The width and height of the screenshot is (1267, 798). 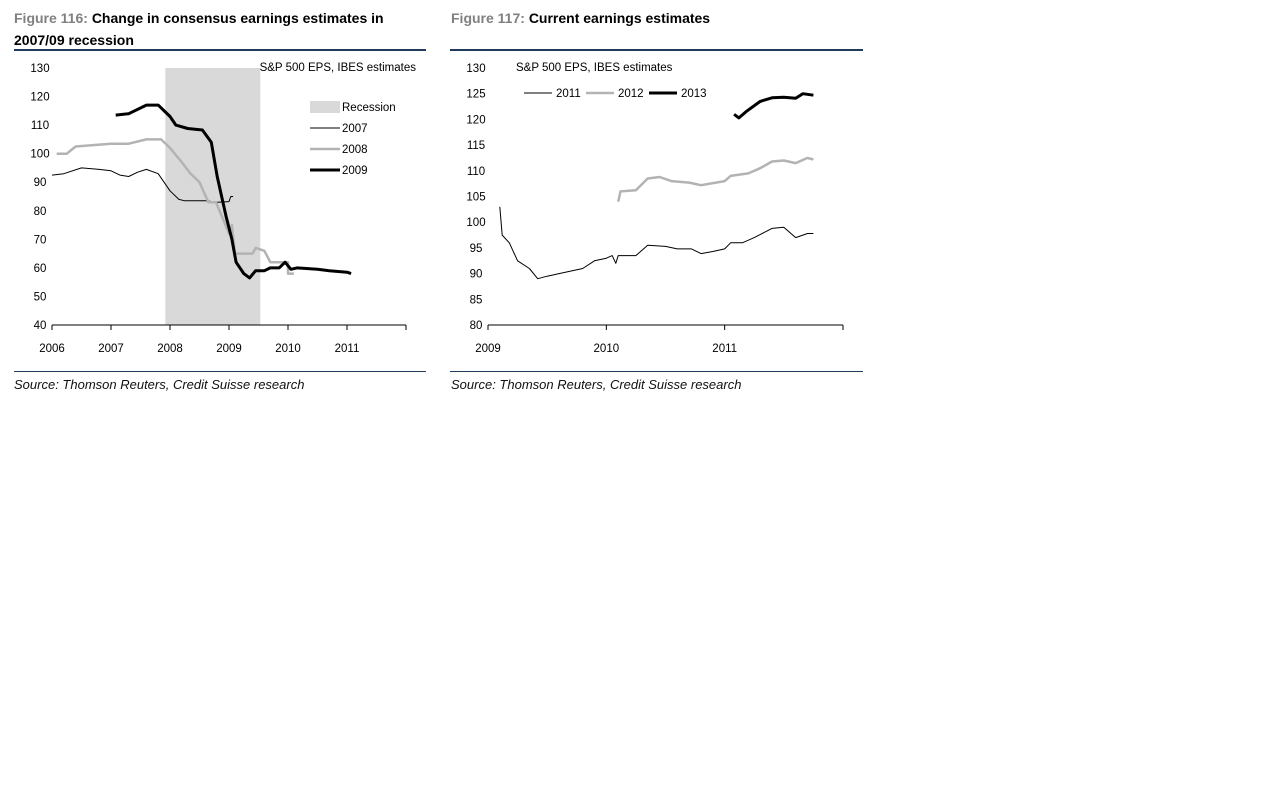 I want to click on y-tick-label: 50, so click(x=40, y=297).